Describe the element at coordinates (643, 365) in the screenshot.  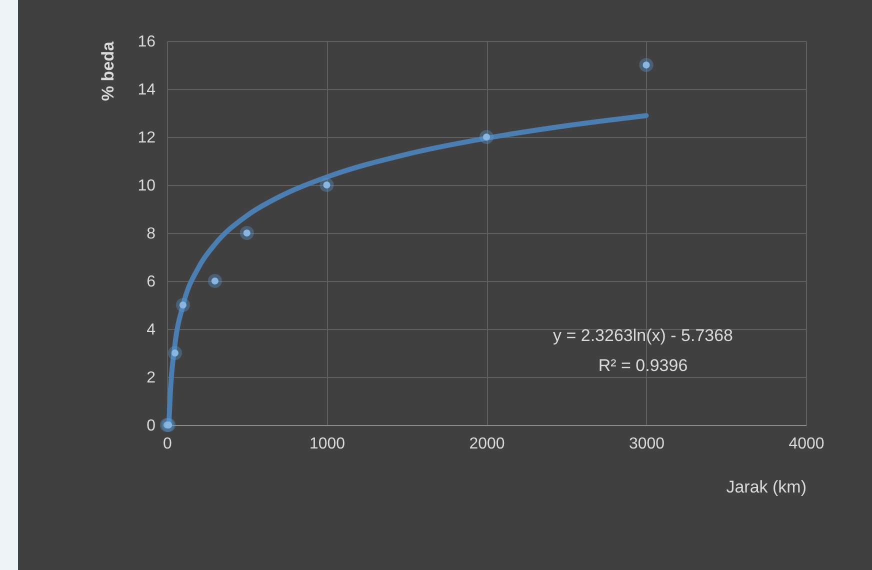
I see `annotation: R² = 0.9396` at that location.